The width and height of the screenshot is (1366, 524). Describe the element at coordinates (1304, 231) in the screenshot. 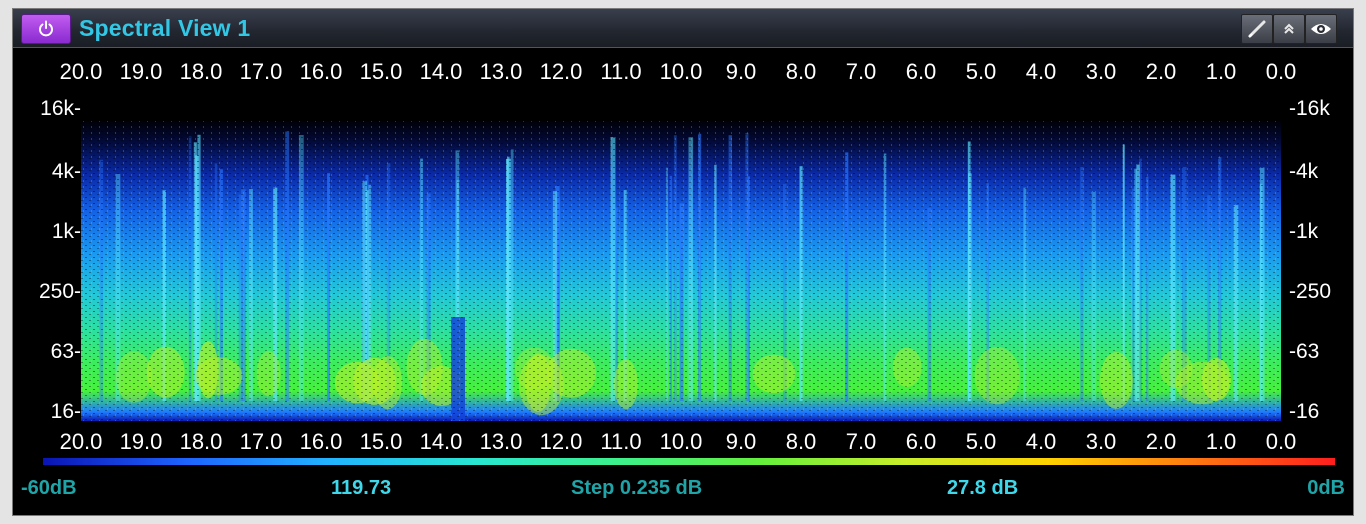

I see `frequency-tick-label: -1k` at that location.